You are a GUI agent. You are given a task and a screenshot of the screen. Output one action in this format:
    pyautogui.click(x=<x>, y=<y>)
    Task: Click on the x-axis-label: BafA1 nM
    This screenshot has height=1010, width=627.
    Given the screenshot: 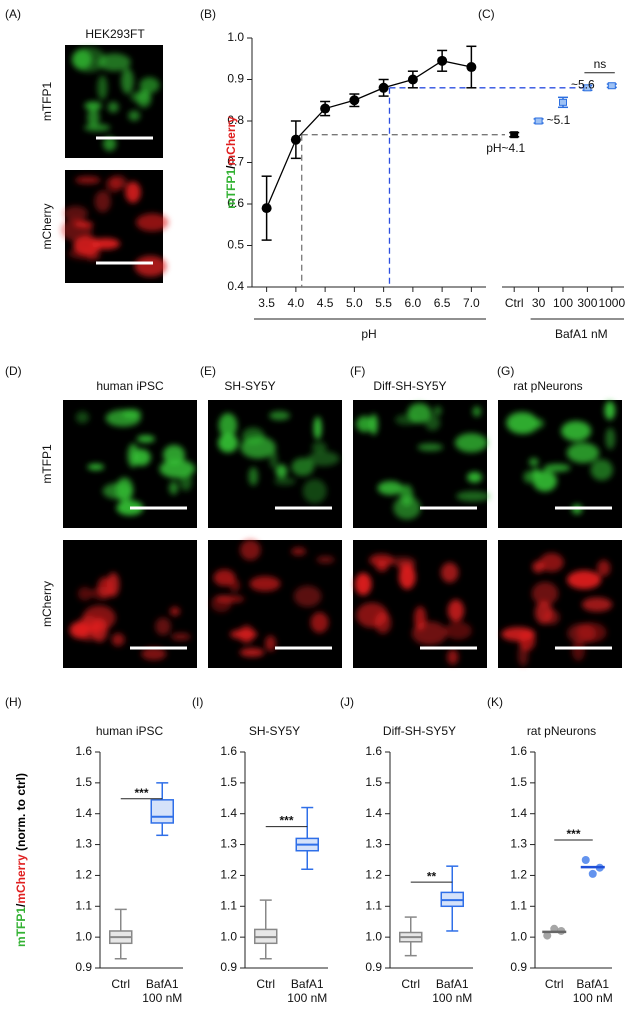 What is the action you would take?
    pyautogui.click(x=581, y=334)
    